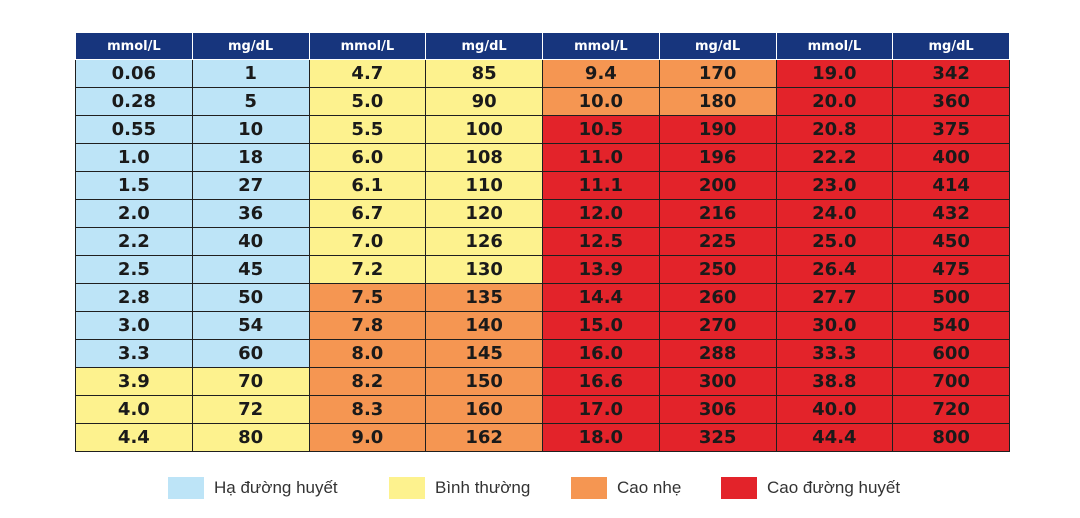  I want to click on cell-mgdl: 100, so click(484, 129).